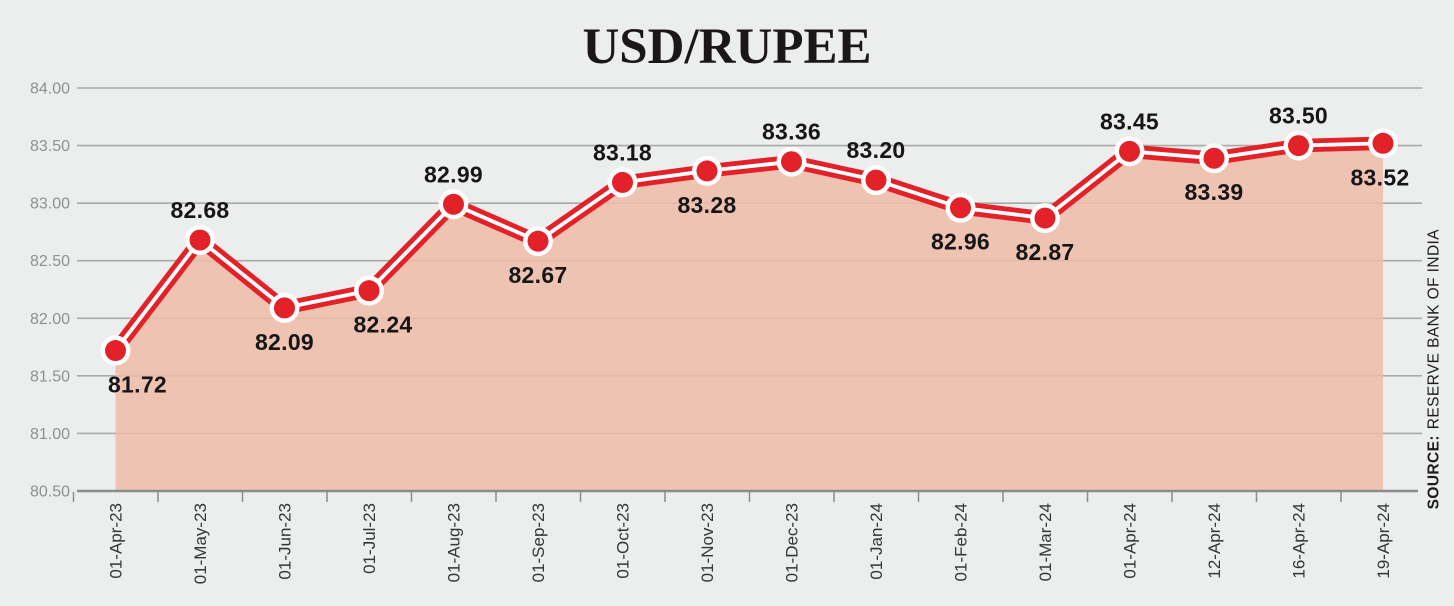 This screenshot has height=606, width=1454. Describe the element at coordinates (50, 146) in the screenshot. I see `y-axis-tick-label: 83.50` at that location.